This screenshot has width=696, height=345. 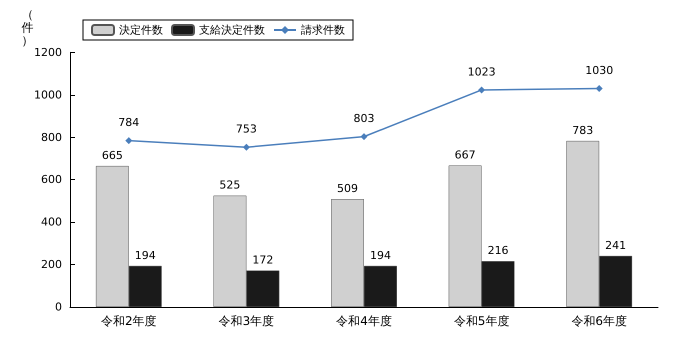 What do you see at coordinates (347, 189) in the screenshot?
I see `data-label: 509` at bounding box center [347, 189].